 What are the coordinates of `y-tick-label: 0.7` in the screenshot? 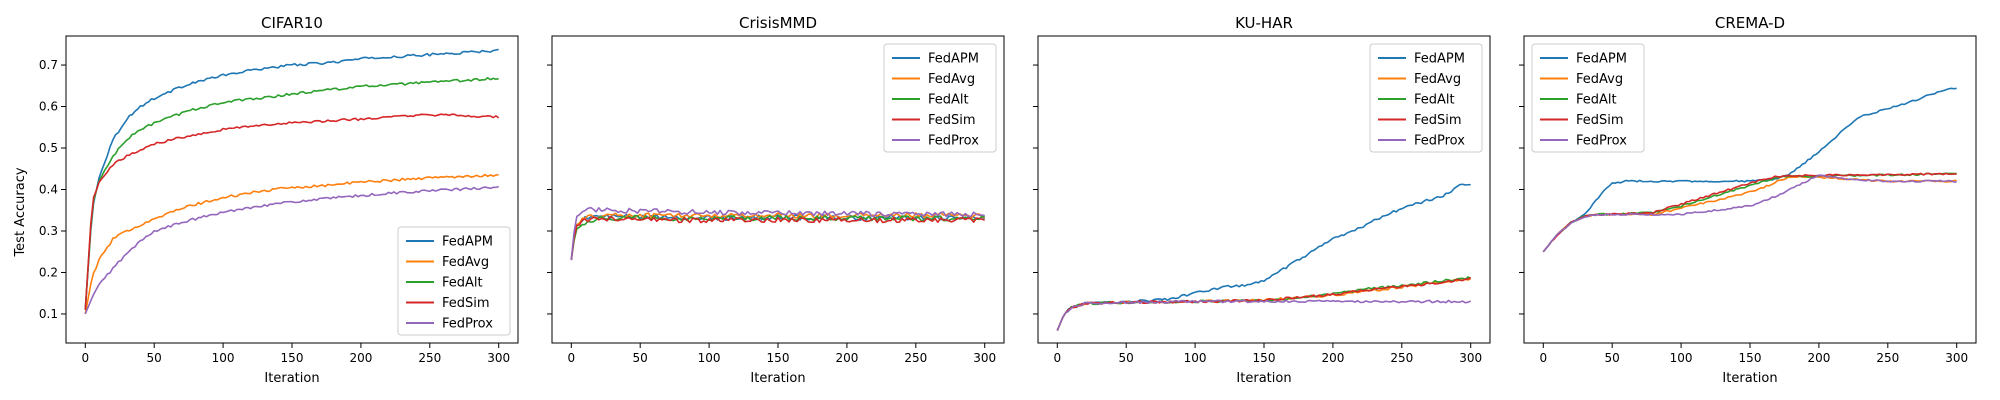 It's located at (48, 65).